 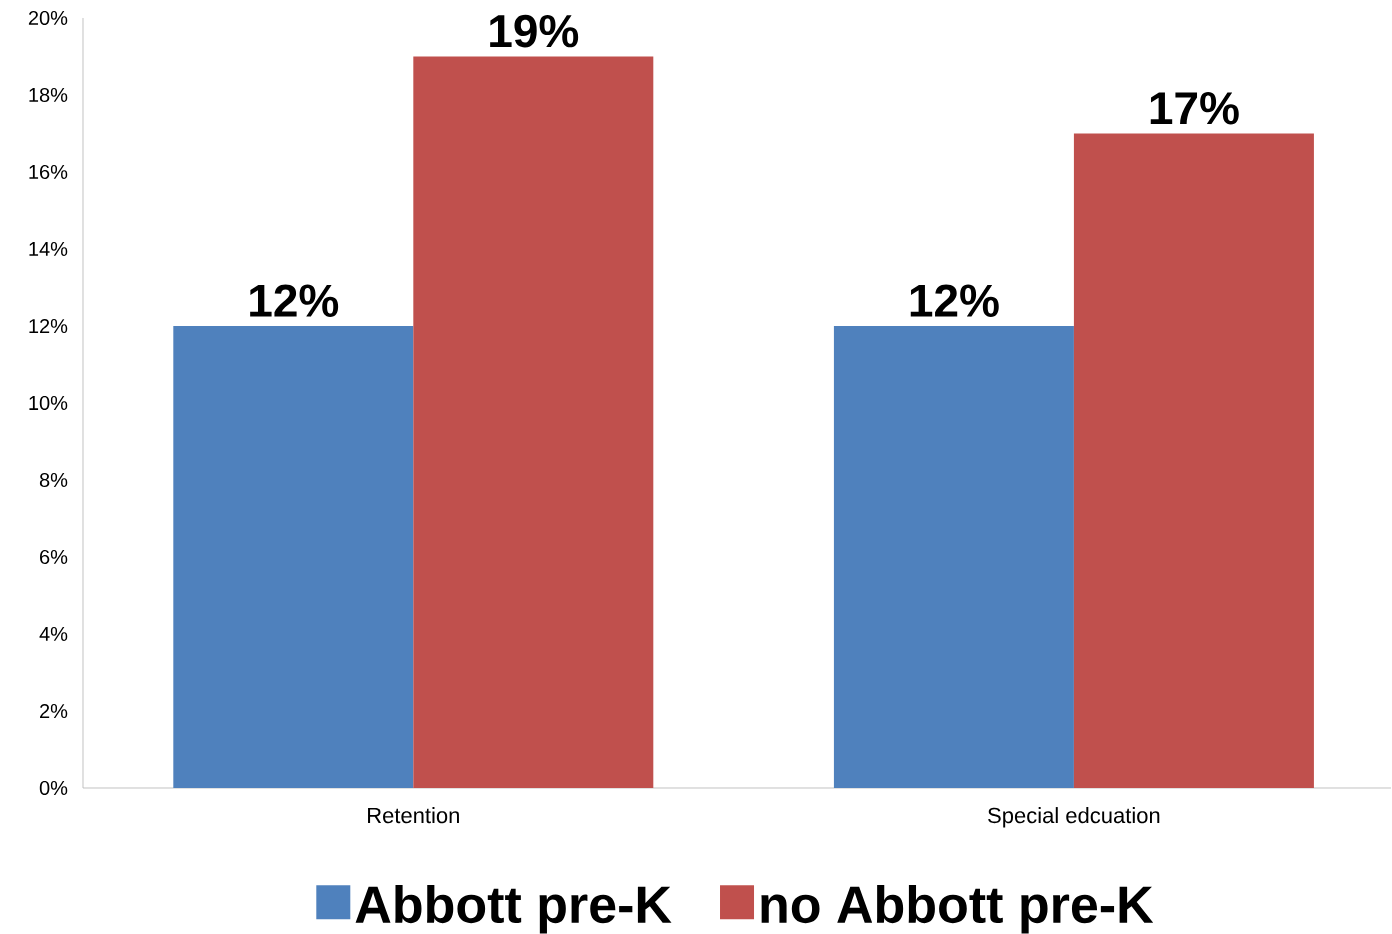 I want to click on y-tick-label: 12%, so click(x=48, y=326).